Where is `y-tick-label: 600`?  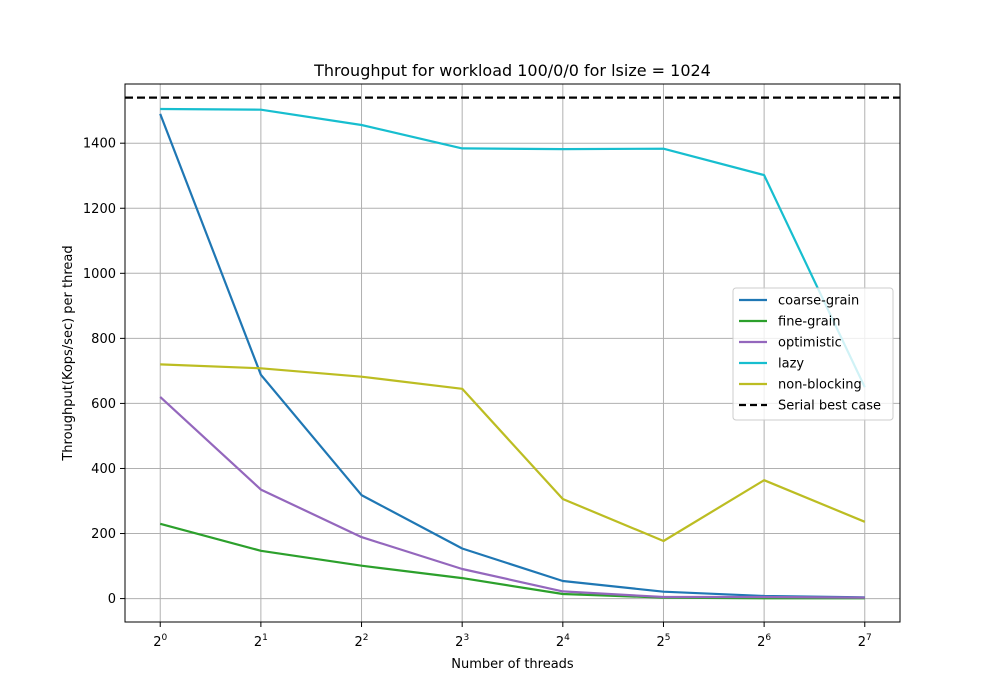 y-tick-label: 600 is located at coordinates (103, 404).